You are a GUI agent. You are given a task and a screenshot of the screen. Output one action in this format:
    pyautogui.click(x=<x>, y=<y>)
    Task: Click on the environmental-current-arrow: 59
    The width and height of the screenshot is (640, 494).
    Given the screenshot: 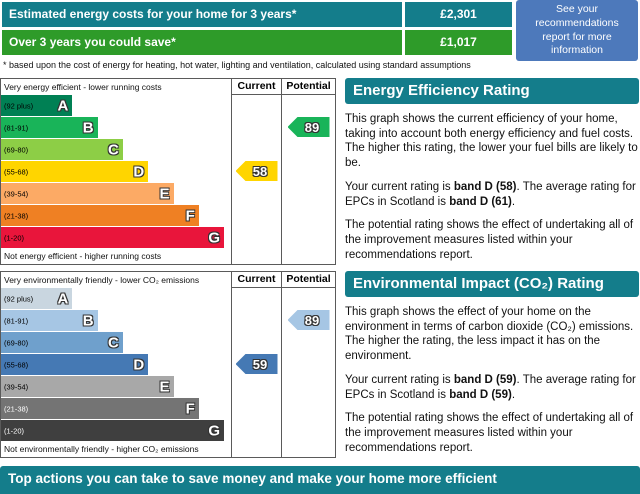 What is the action you would take?
    pyautogui.click(x=256, y=364)
    